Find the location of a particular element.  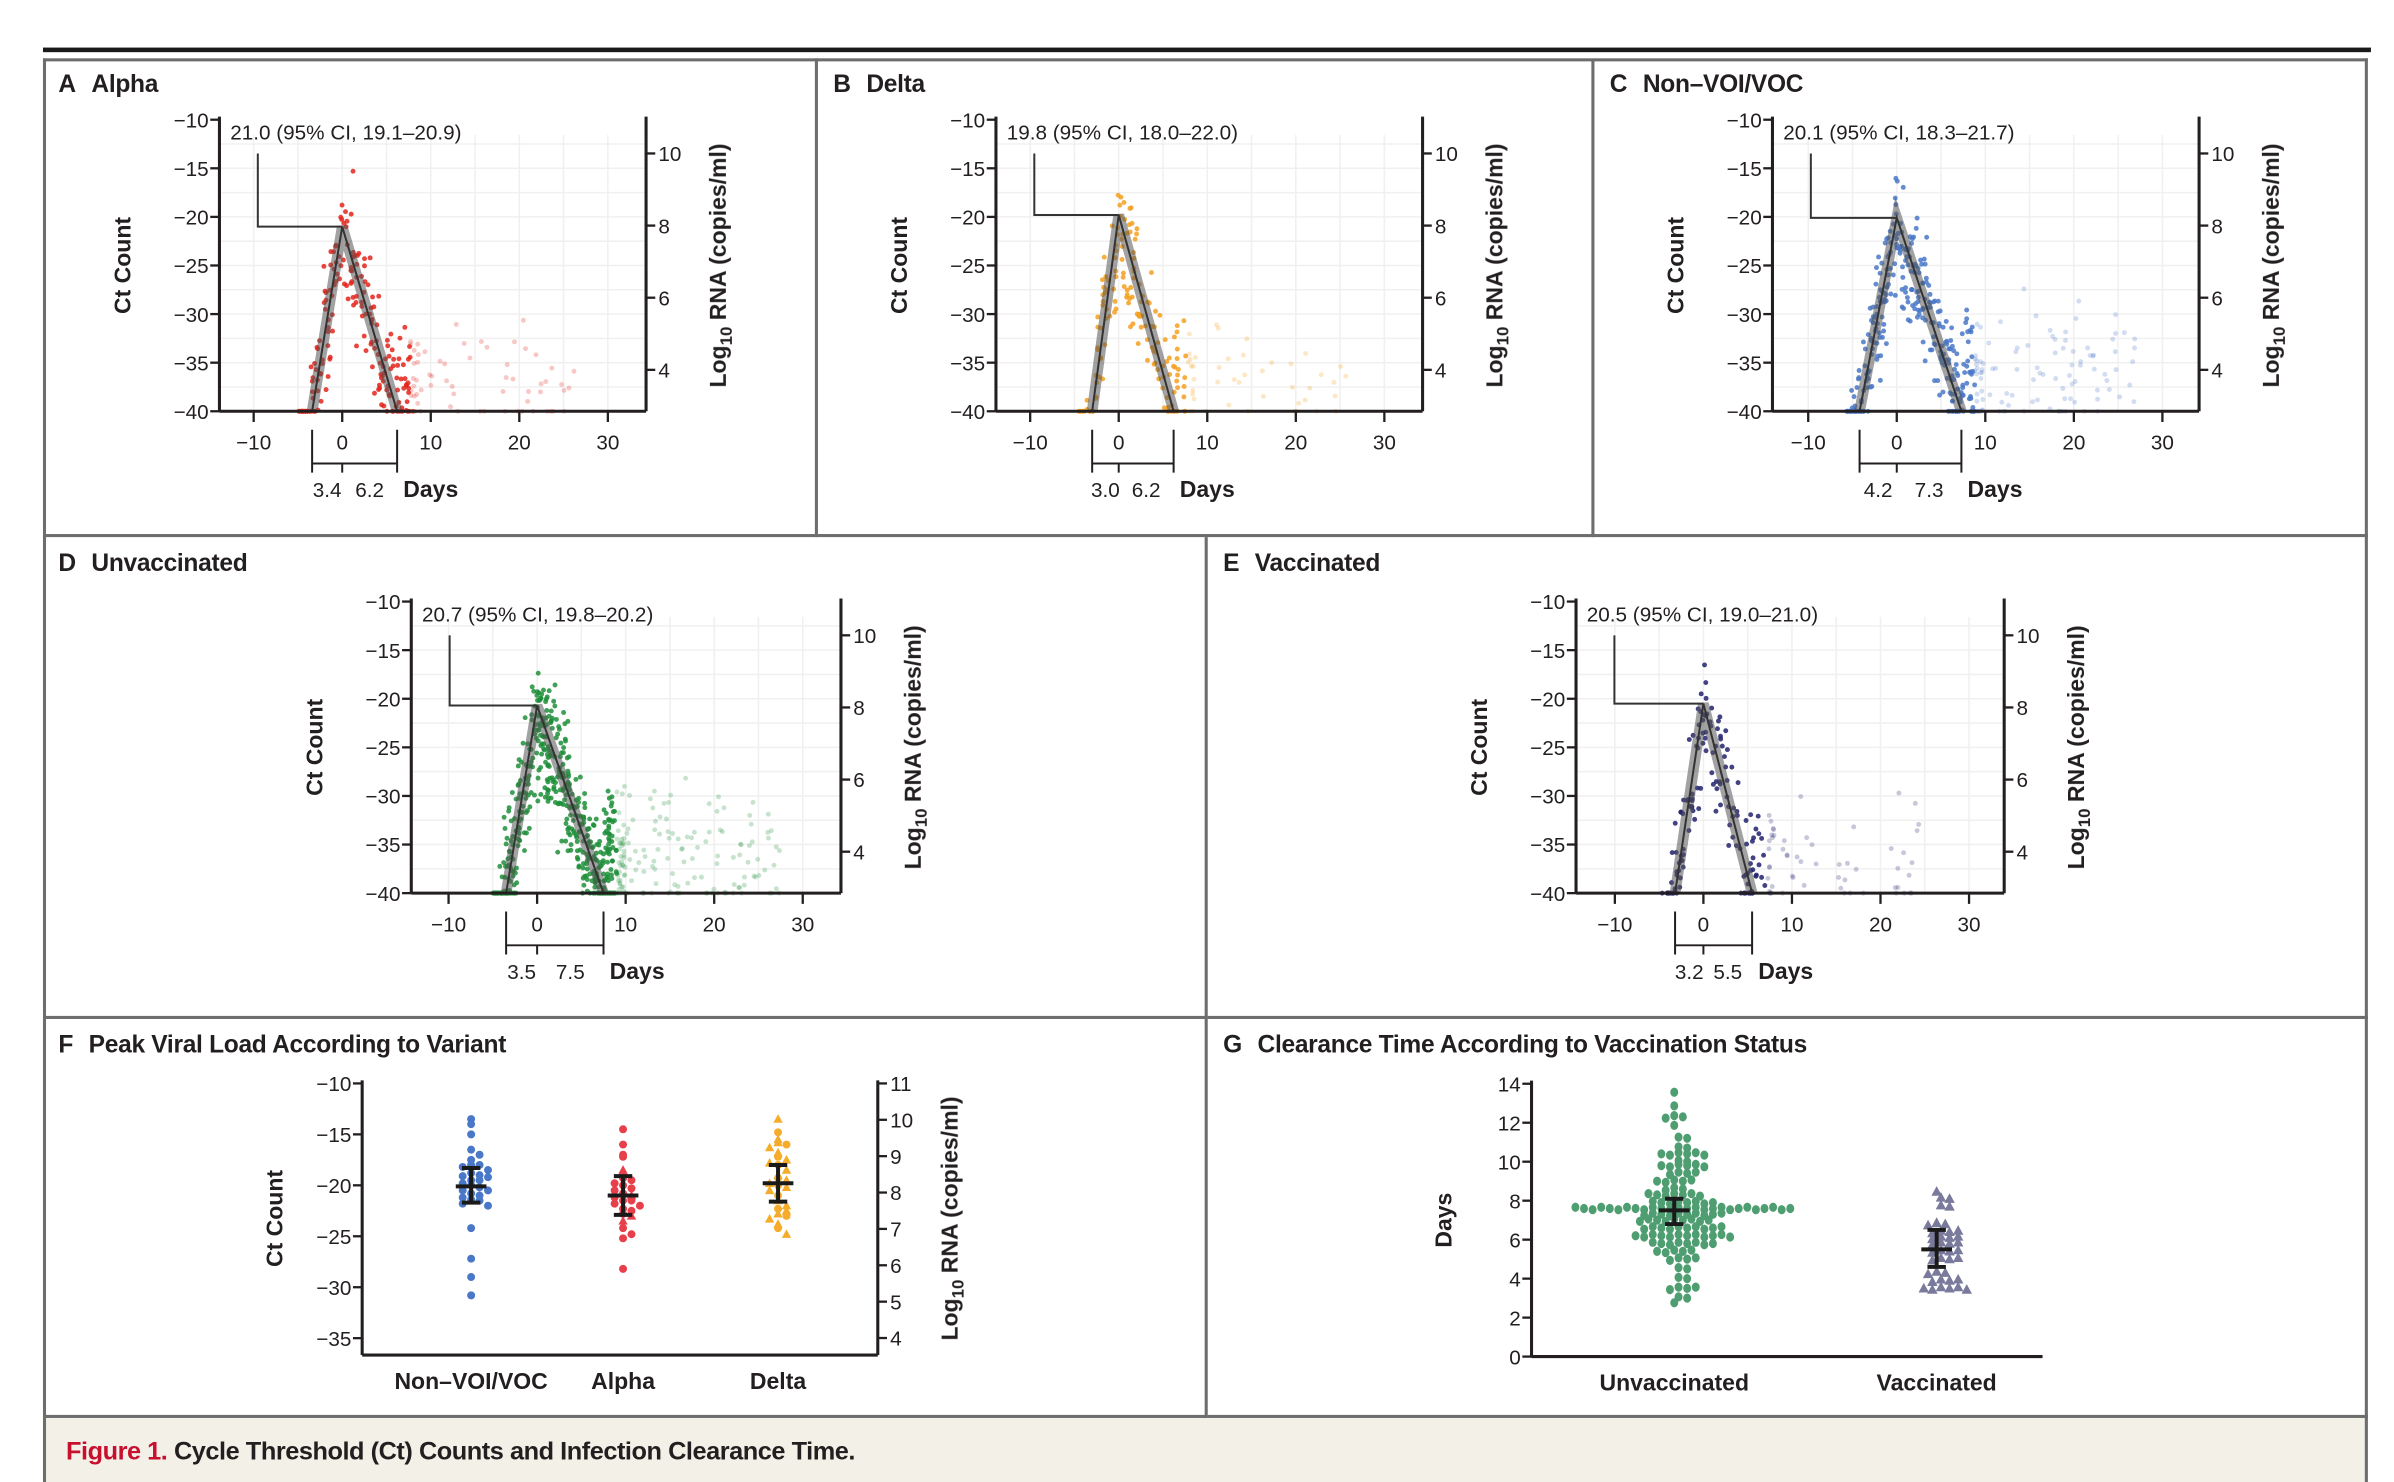

y-right-tick-label: 10 is located at coordinates (901, 1120).